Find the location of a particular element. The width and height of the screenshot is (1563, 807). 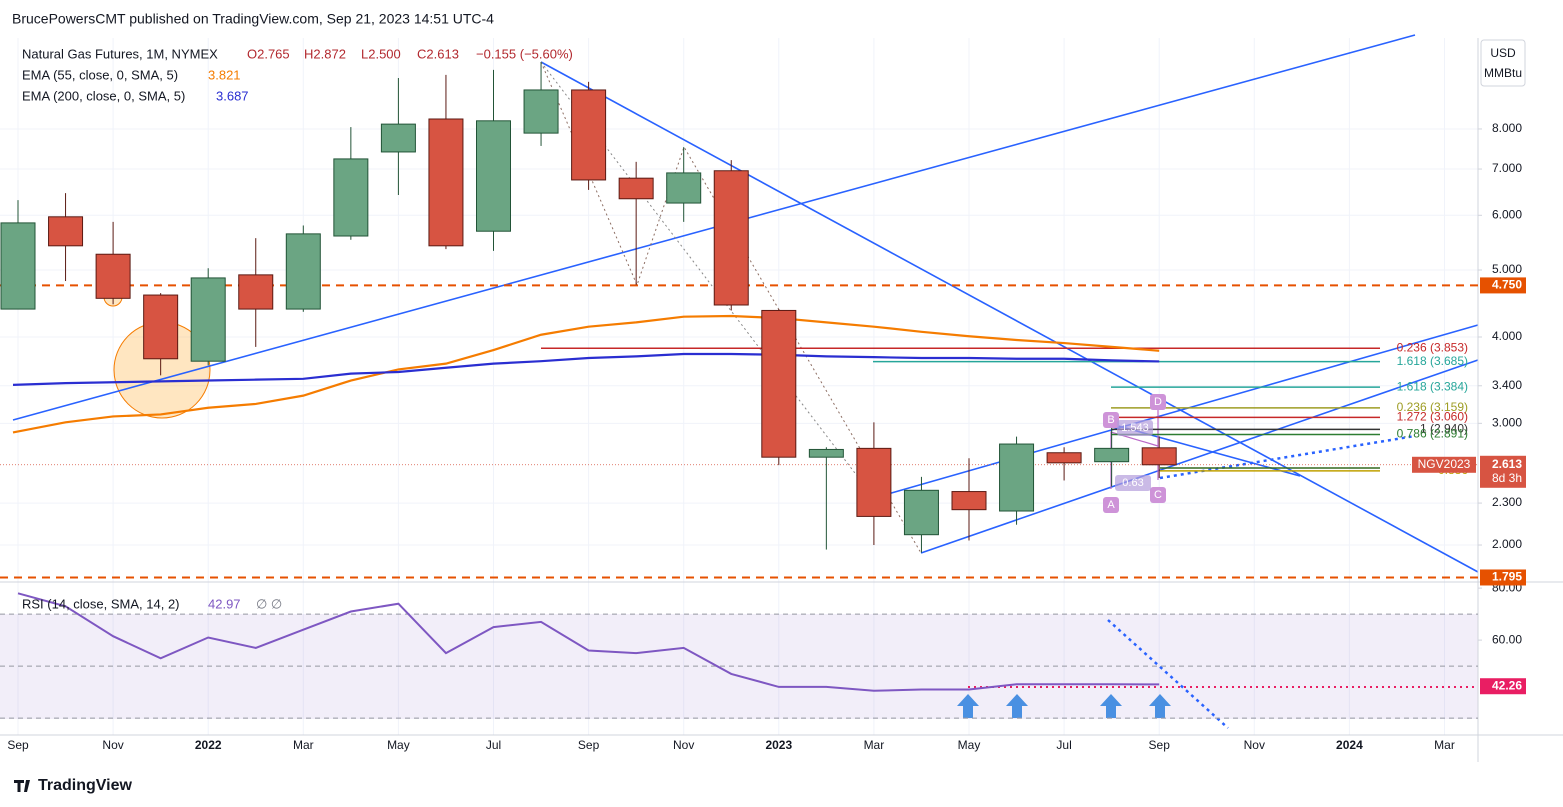

y-tick-label: 8.000 is located at coordinates (1507, 128).